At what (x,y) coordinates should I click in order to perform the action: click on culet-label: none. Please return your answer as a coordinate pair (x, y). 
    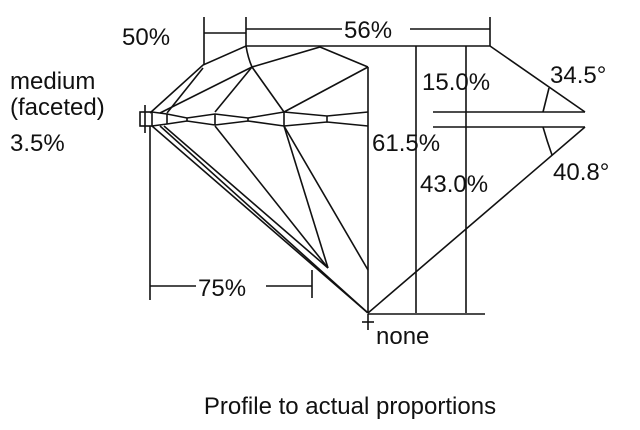
    Looking at the image, I should click on (402, 336).